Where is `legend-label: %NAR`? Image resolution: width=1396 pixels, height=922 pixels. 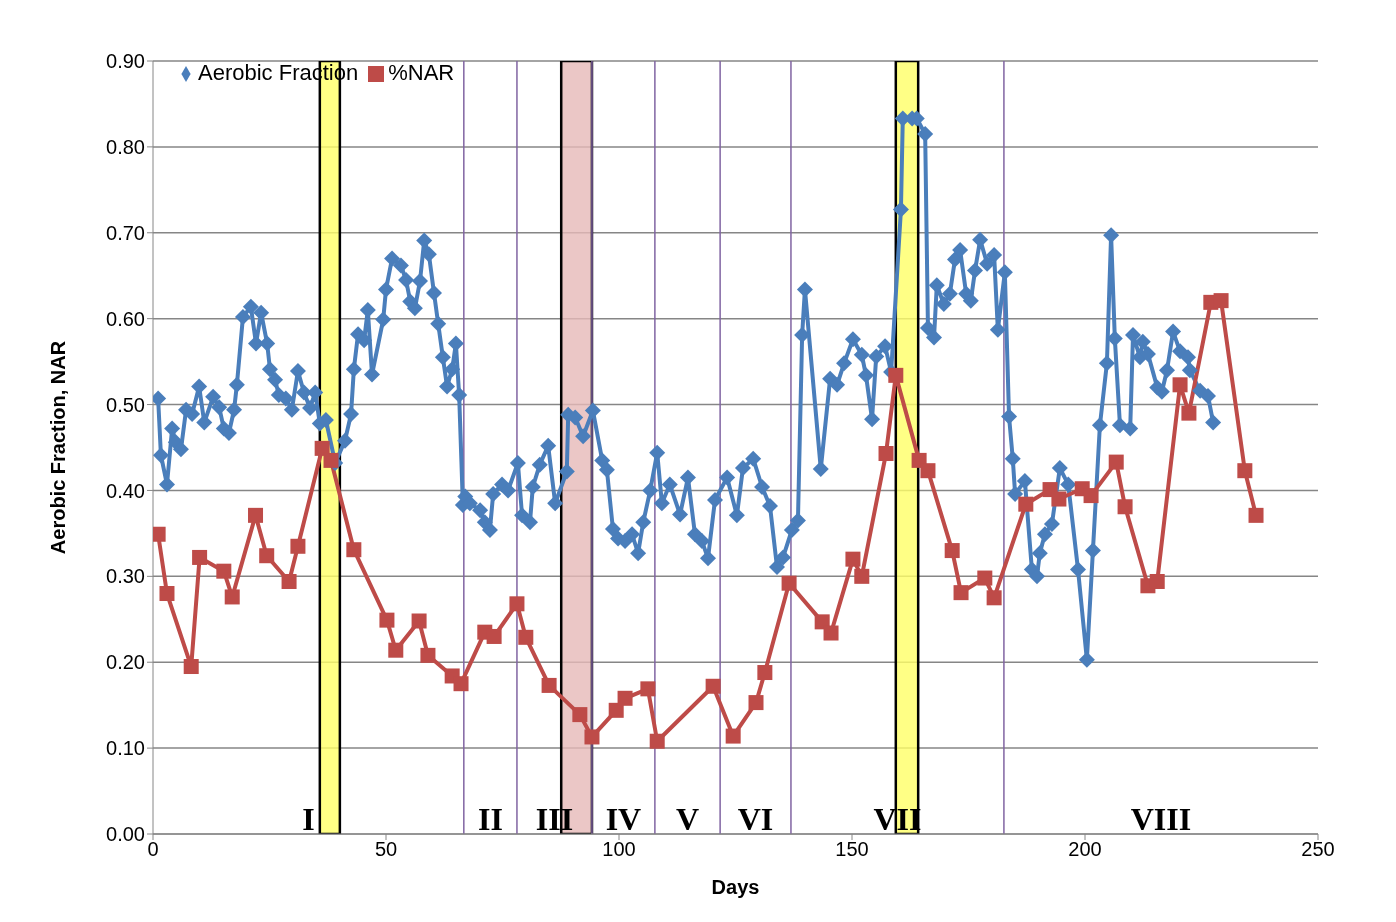
legend-label: %NAR is located at coordinates (421, 72).